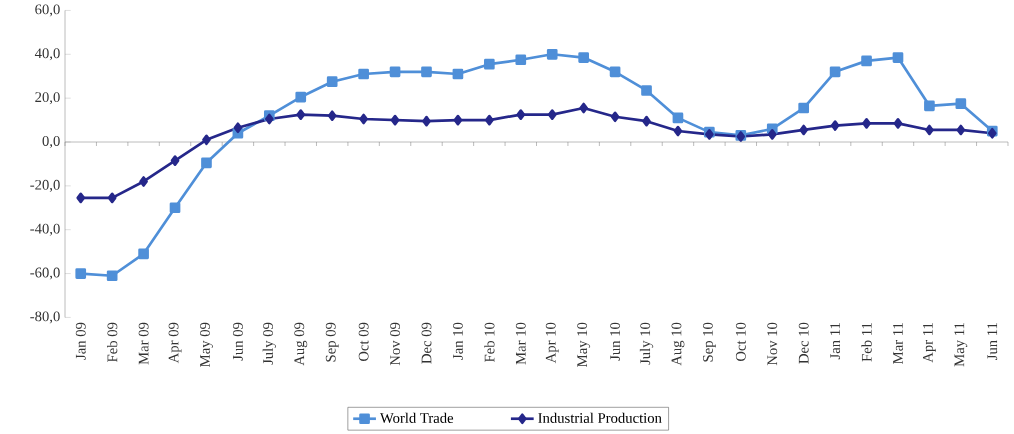  What do you see at coordinates (45, 229) in the screenshot?
I see `y-tick-label: -40,0` at bounding box center [45, 229].